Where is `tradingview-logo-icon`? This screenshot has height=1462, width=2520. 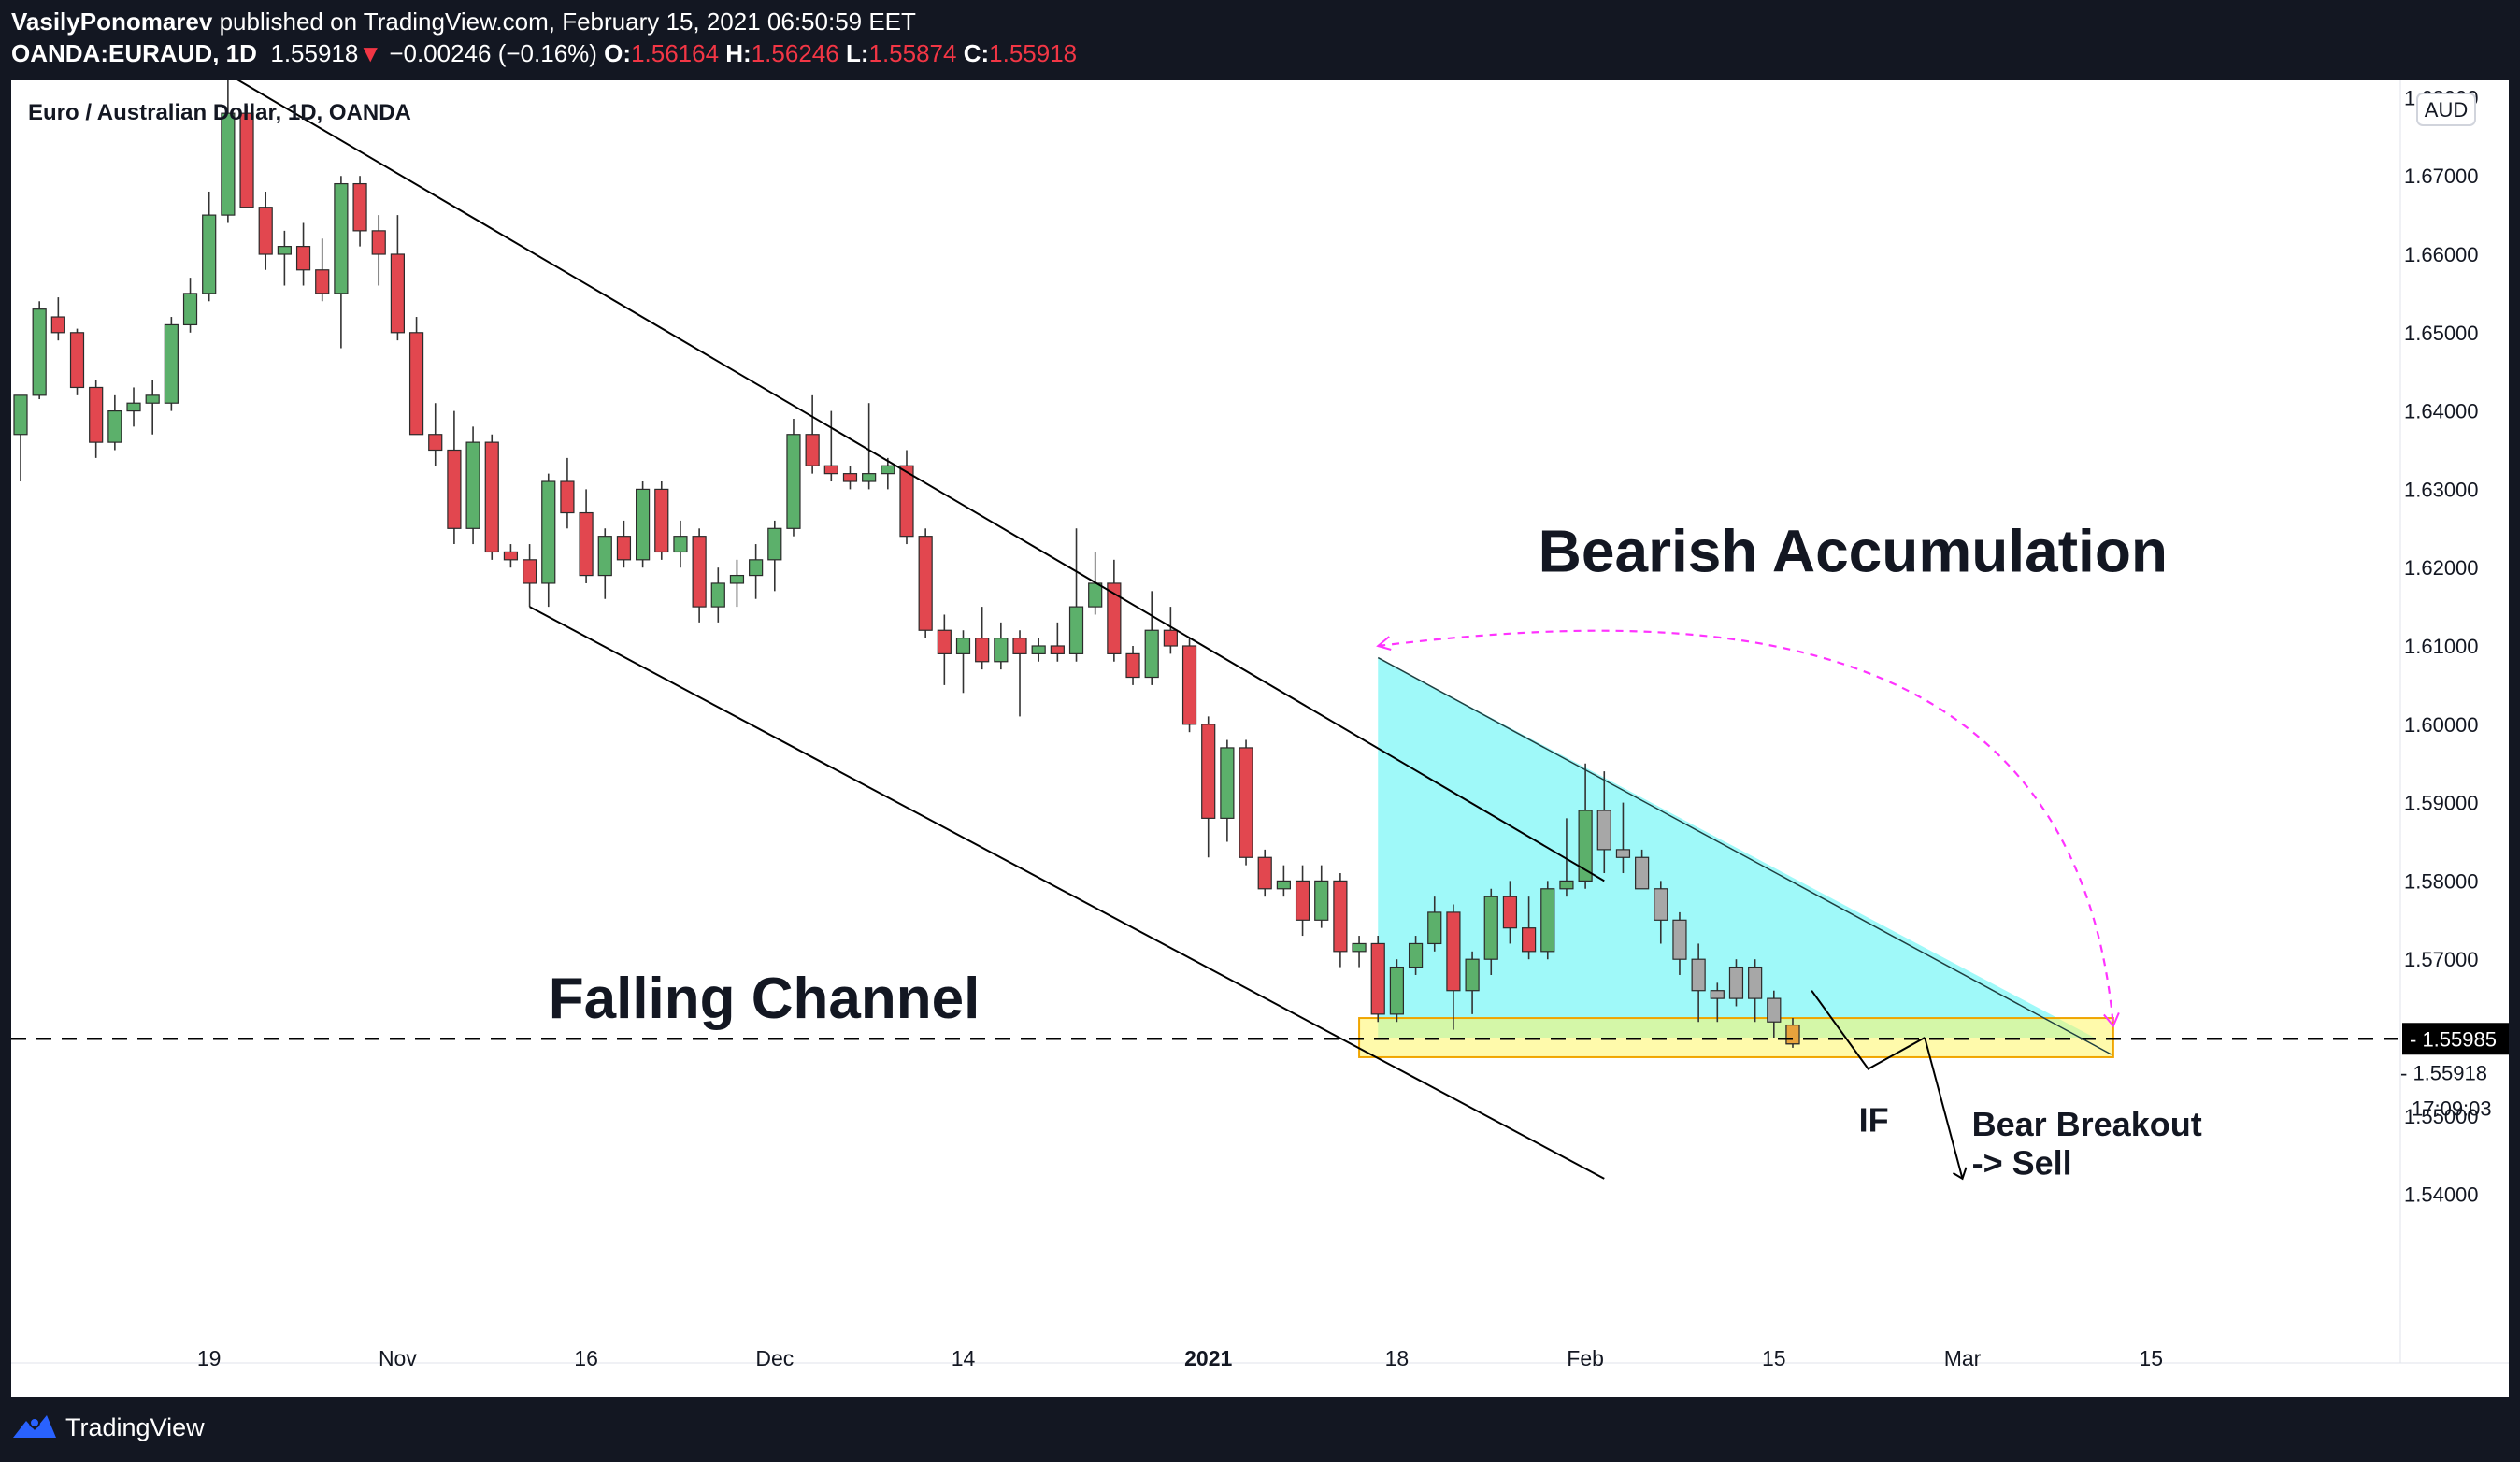 tradingview-logo-icon is located at coordinates (34, 1426).